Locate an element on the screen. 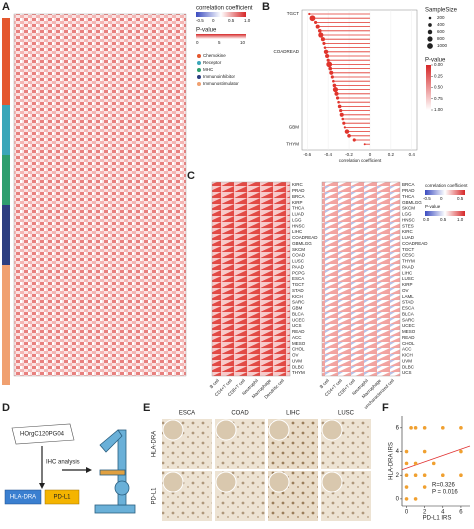 This screenshot has height=529, width=474. legend-tick: 1000 is located at coordinates (442, 45).